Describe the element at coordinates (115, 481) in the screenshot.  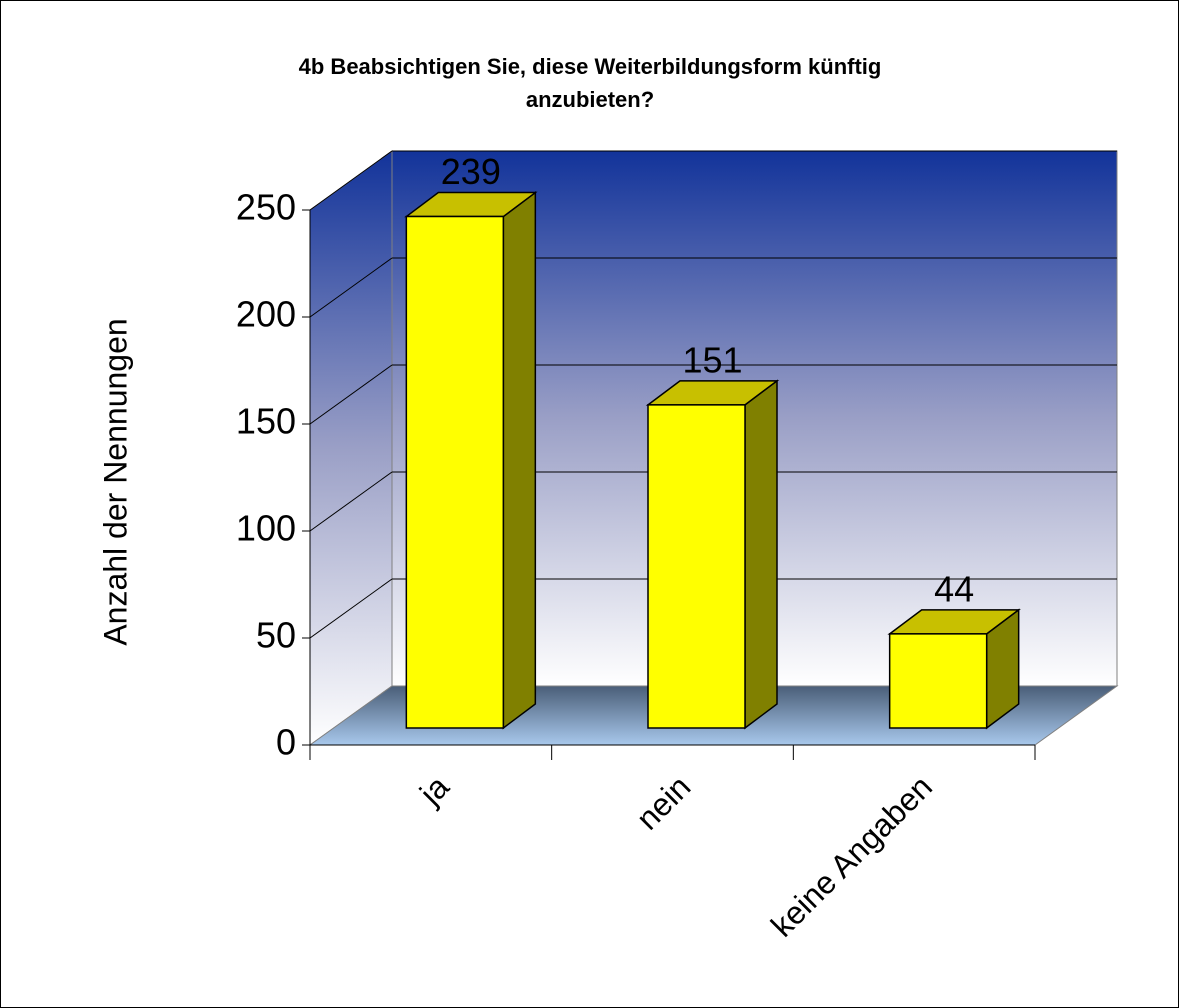
I see `y-axis-label: Anzahl der Nennungen` at that location.